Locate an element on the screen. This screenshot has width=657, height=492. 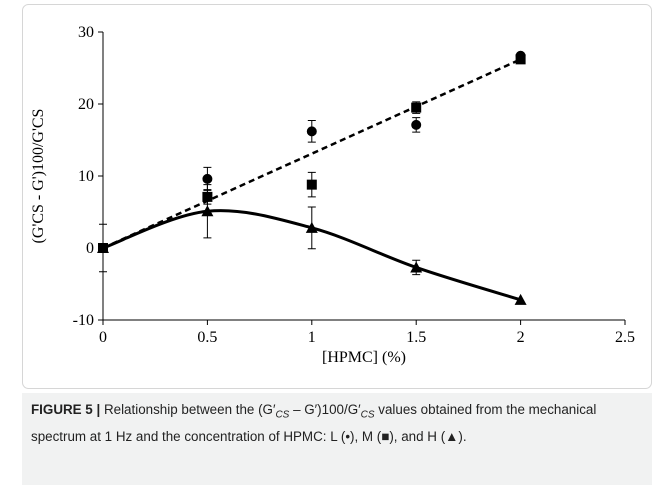
caption-text: – G′)100/G′ is located at coordinates (325, 409).